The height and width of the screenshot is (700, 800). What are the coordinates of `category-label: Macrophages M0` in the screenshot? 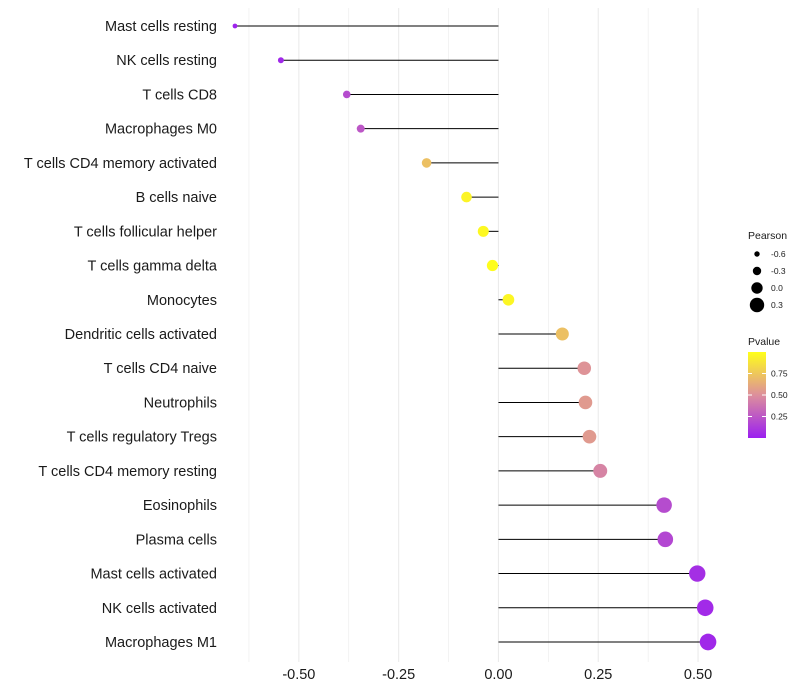 It's located at (161, 130).